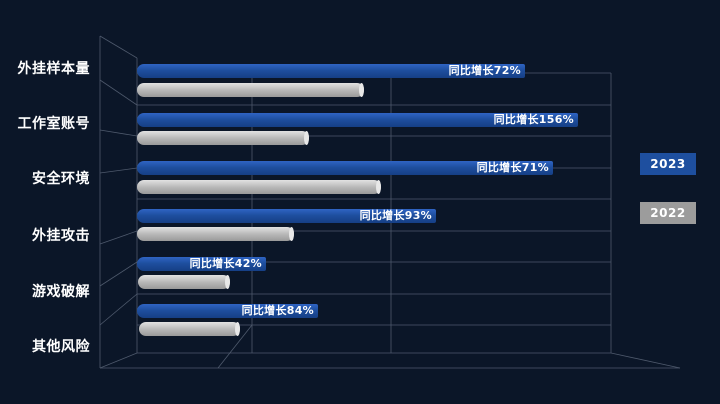 Image resolution: width=720 pixels, height=404 pixels. What do you see at coordinates (189, 329) in the screenshot?
I see `bar-2022-other-risk` at bounding box center [189, 329].